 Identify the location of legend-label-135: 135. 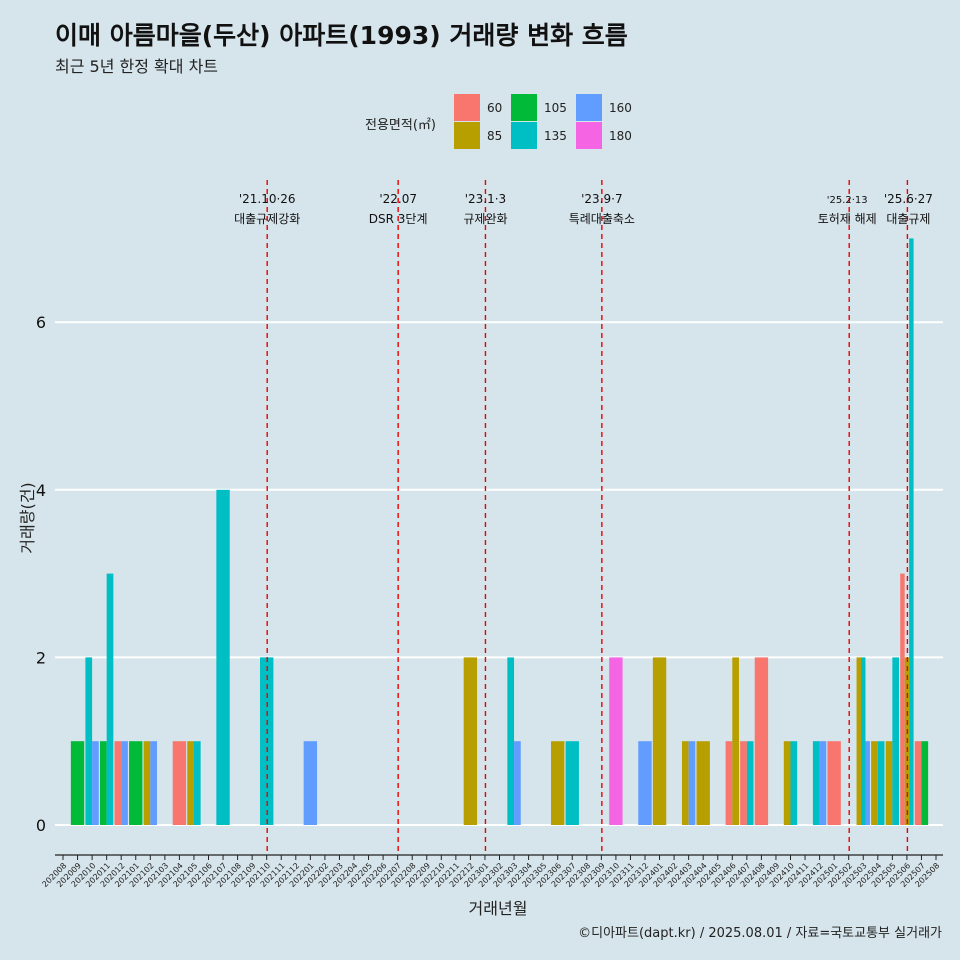
(555, 136).